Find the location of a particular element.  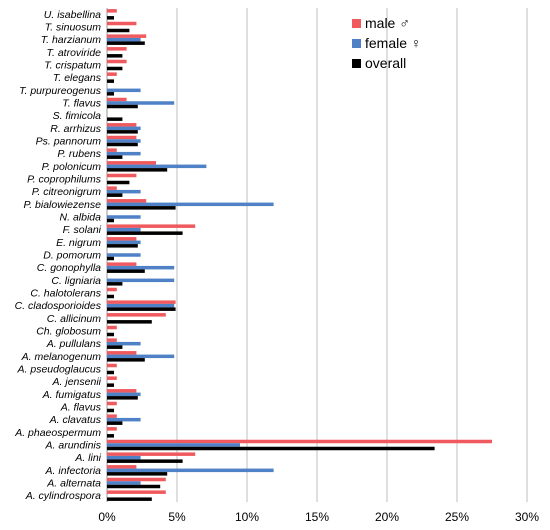

category-label: C. halotolerans is located at coordinates (65, 294).